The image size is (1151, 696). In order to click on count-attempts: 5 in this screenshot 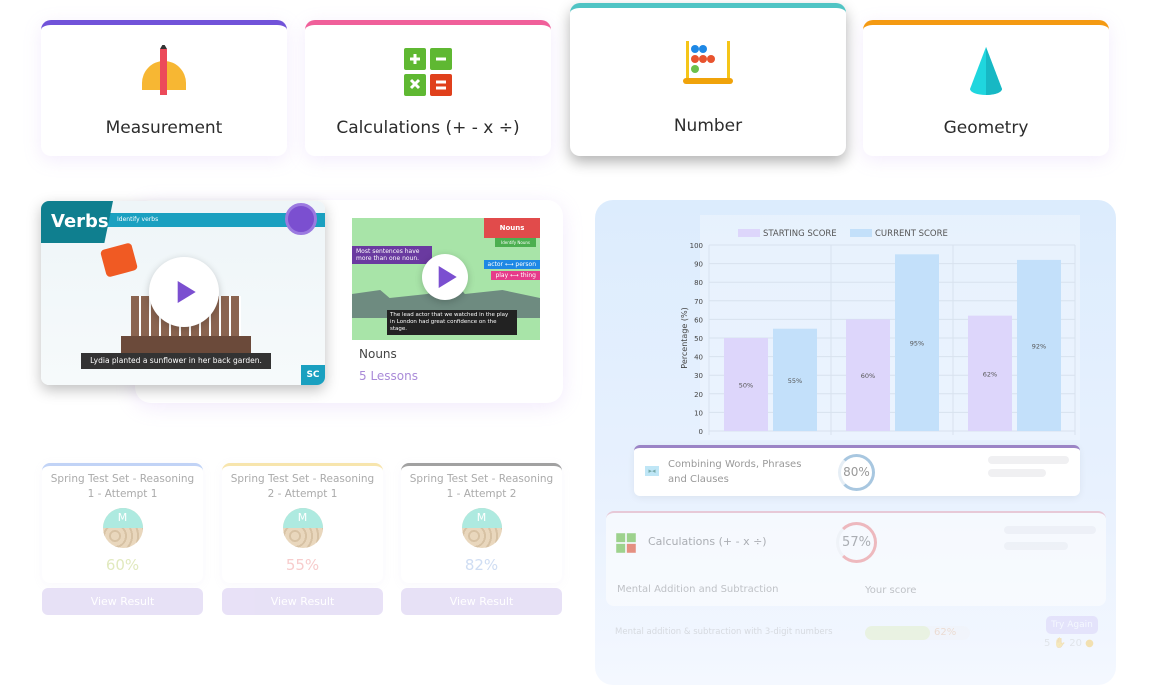, I will do `click(1047, 643)`.